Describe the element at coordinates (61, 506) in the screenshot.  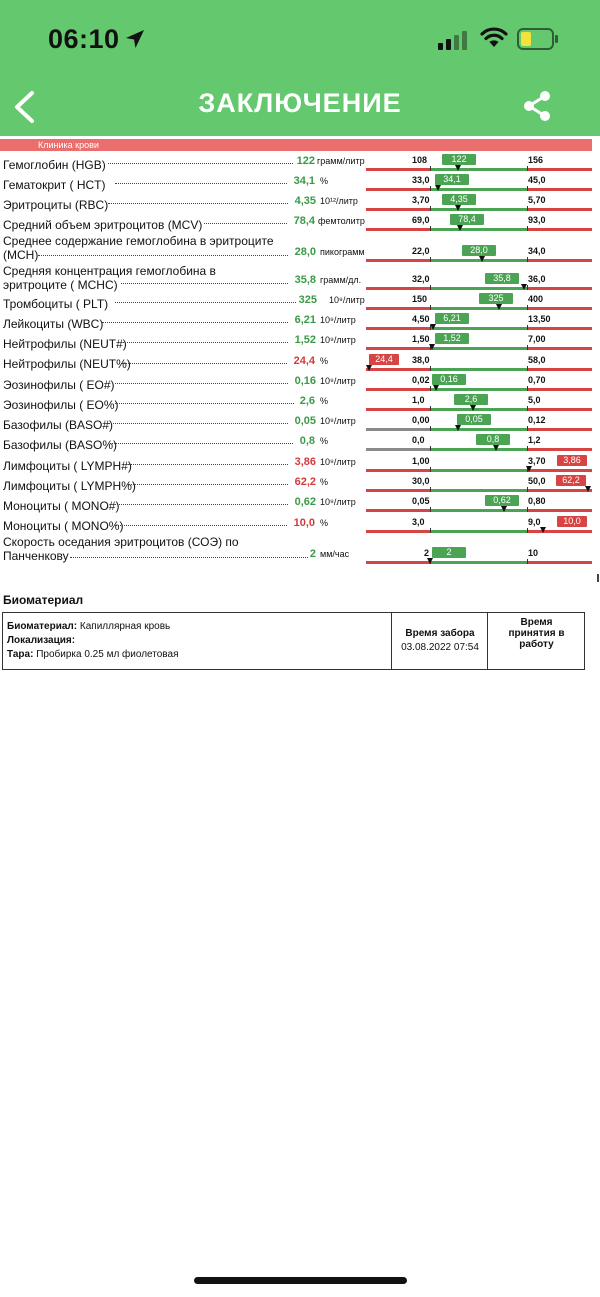
I see `result-name: Моноциты ( MONO#)` at that location.